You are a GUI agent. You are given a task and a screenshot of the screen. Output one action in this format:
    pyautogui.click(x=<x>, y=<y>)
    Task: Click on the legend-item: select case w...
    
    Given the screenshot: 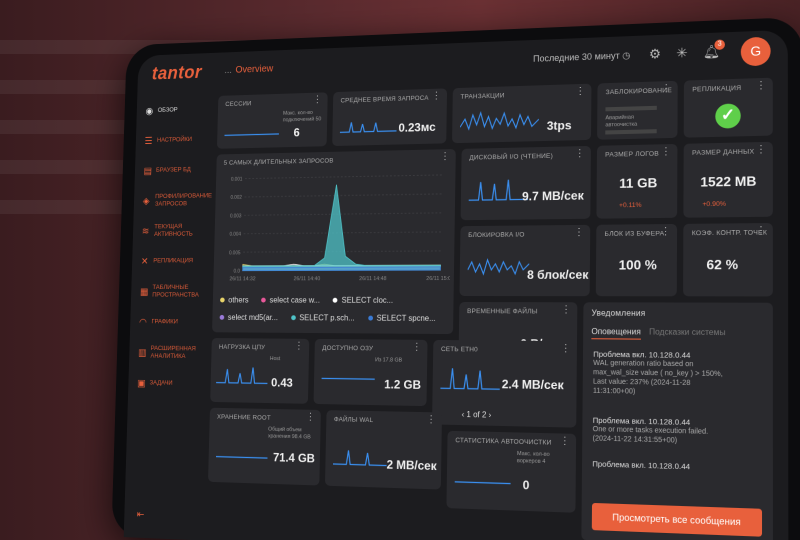 What is the action you would take?
    pyautogui.click(x=290, y=300)
    